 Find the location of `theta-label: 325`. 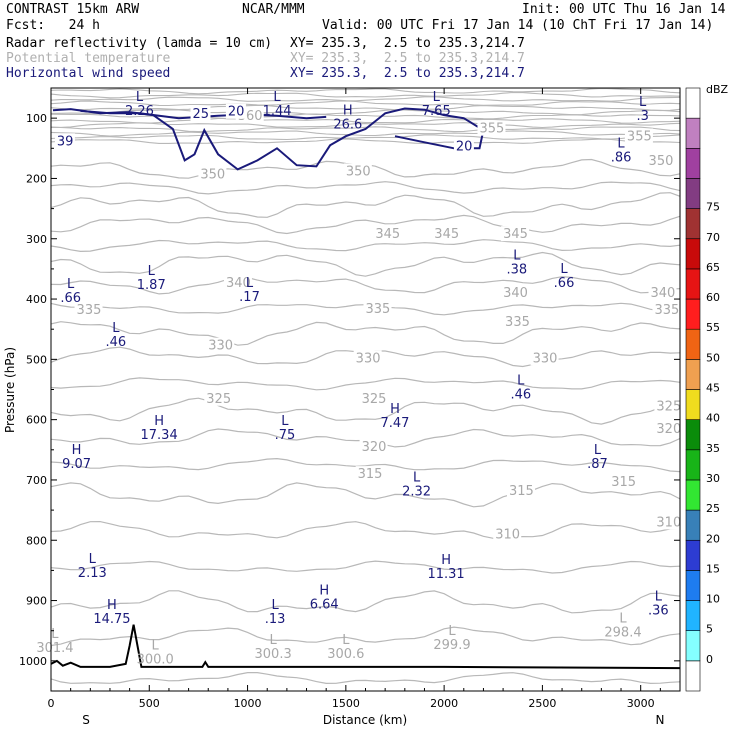

theta-label: 325 is located at coordinates (374, 399).